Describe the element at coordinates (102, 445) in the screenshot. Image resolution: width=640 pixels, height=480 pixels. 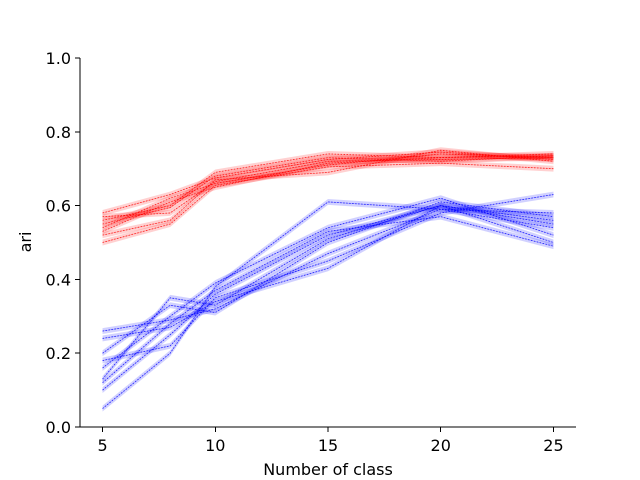
I see `x-tick-label: 5` at that location.